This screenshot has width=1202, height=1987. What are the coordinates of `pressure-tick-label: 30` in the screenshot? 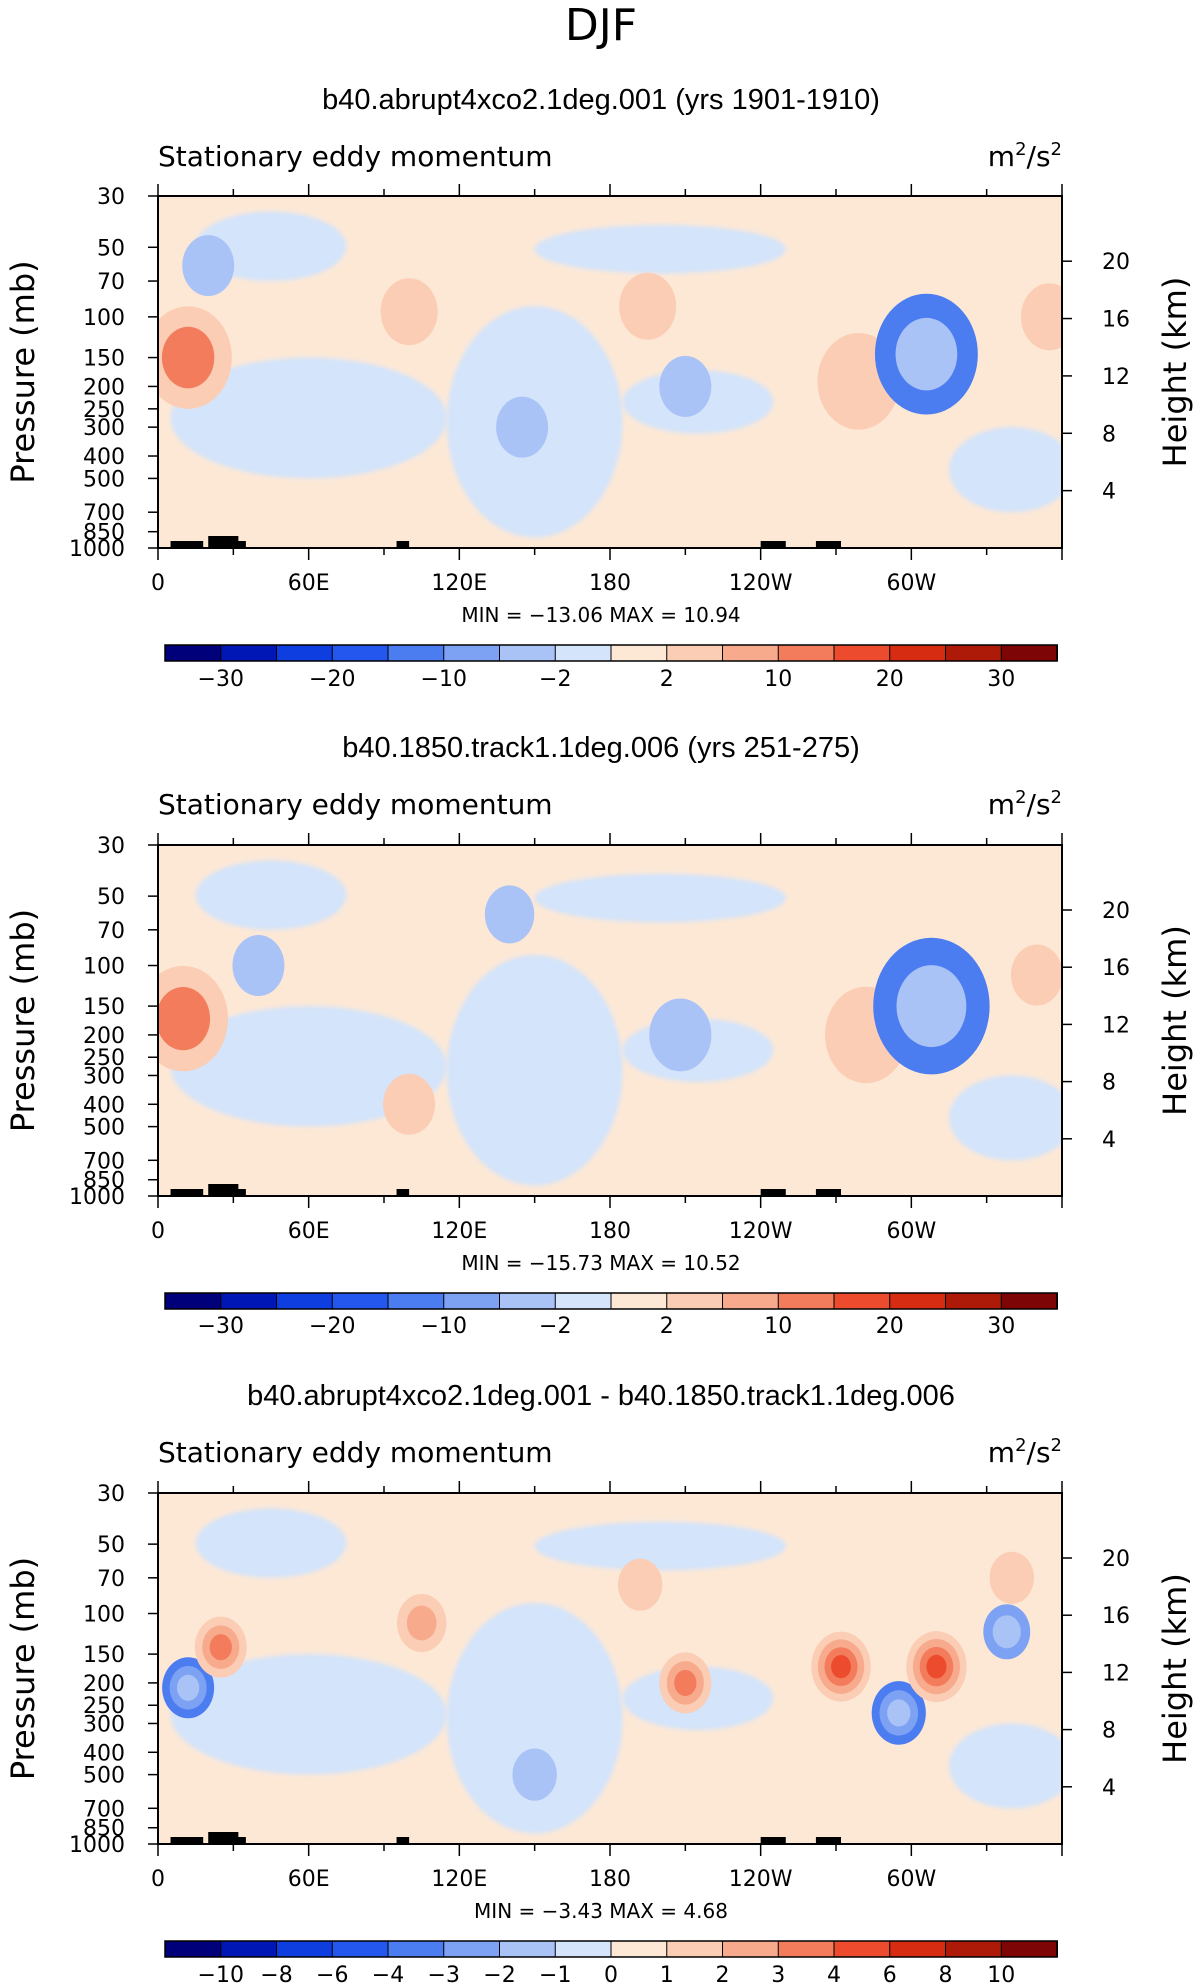 It's located at (111, 1494).